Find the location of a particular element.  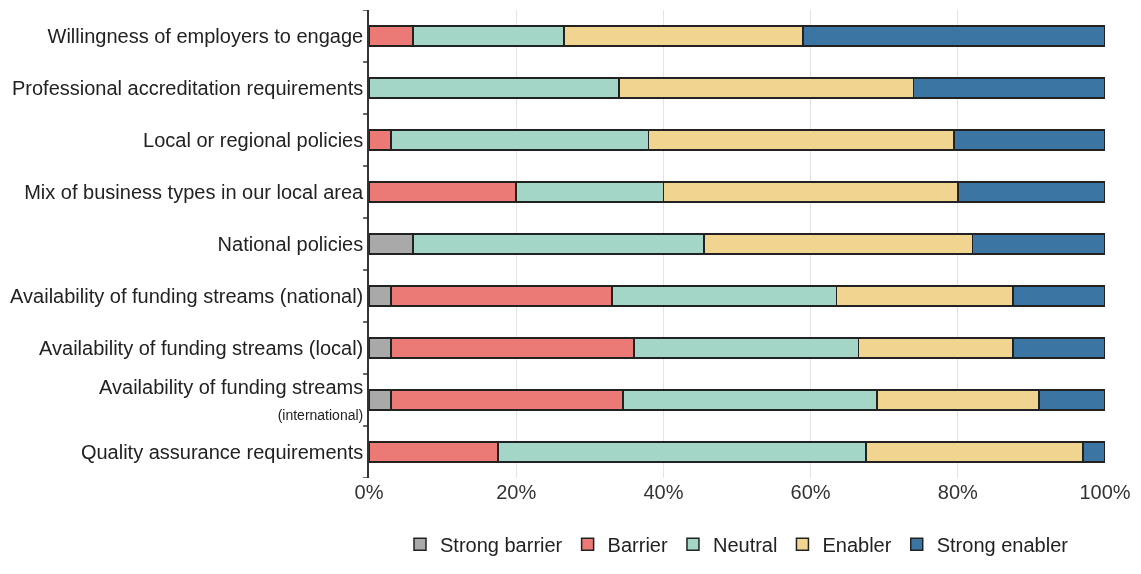

y-tick-label: Availability of funding streams (local) is located at coordinates (201, 348).